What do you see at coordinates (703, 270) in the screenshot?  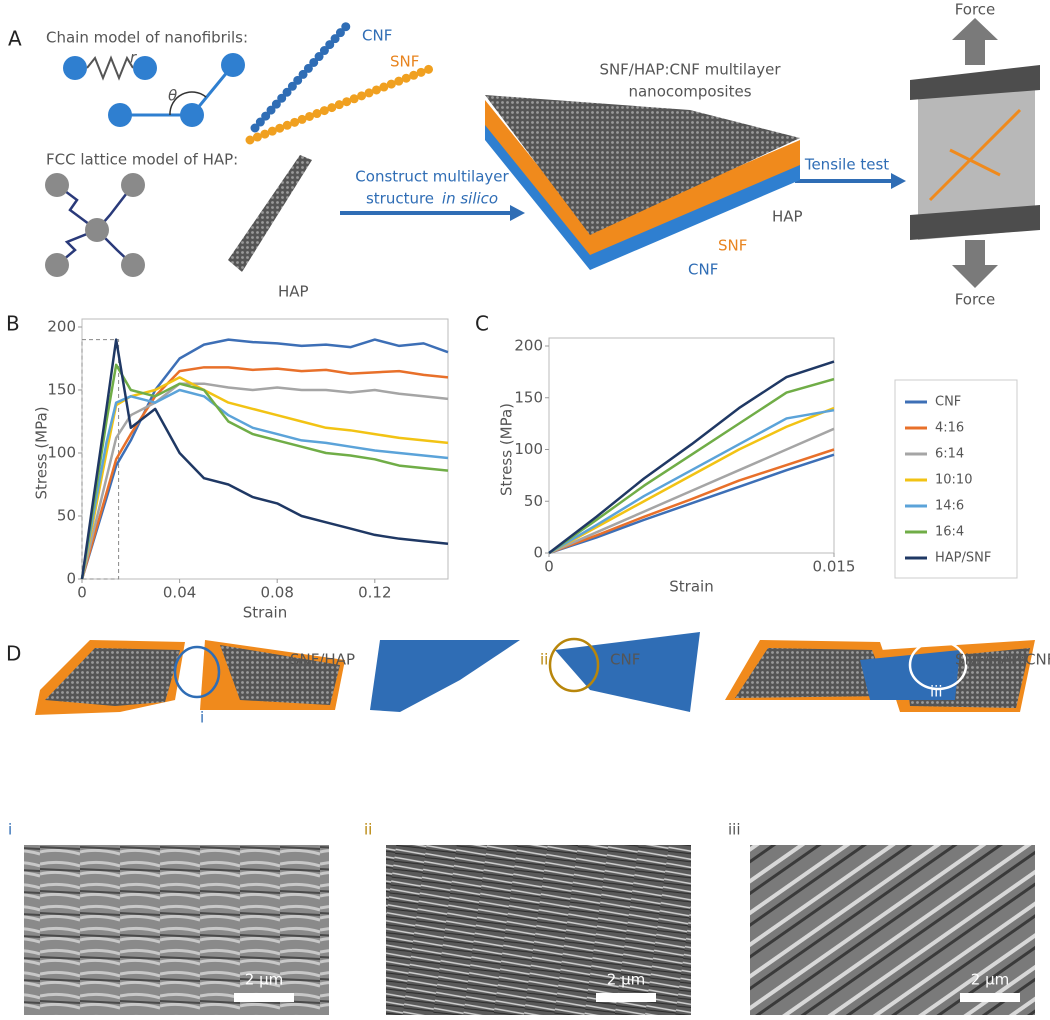 I see `layer-label: CNF` at bounding box center [703, 270].